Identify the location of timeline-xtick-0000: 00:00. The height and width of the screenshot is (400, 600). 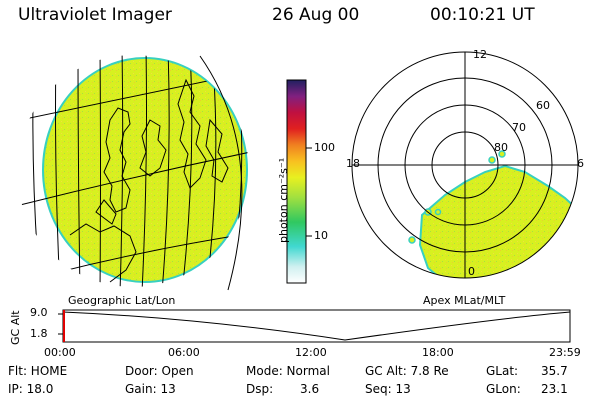
(60, 352).